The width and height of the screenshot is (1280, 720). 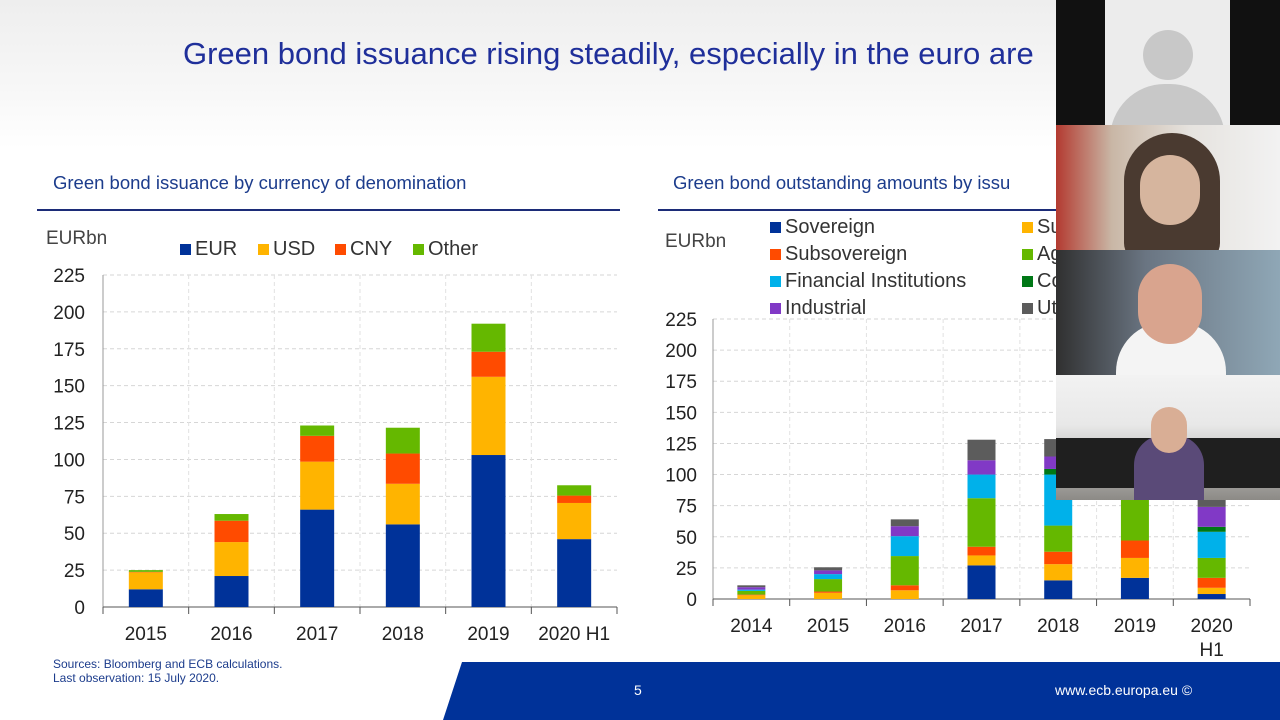 What do you see at coordinates (363, 249) in the screenshot?
I see `legend-item: CNY` at bounding box center [363, 249].